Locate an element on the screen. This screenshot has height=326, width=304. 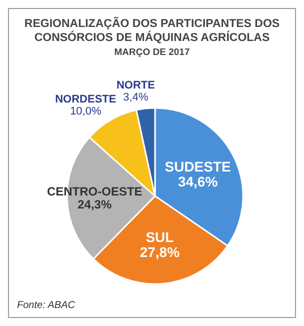
data-label: 24,3% is located at coordinates (95, 205).